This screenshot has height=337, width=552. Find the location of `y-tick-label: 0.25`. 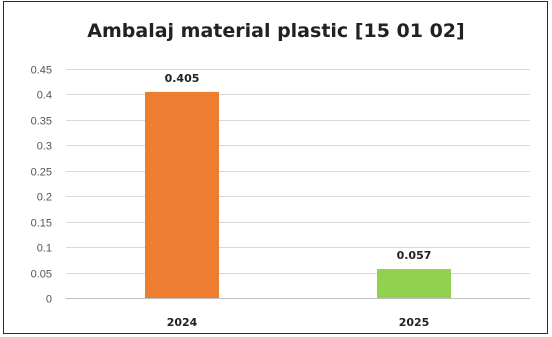

y-tick-label: 0.25 is located at coordinates (41, 173).